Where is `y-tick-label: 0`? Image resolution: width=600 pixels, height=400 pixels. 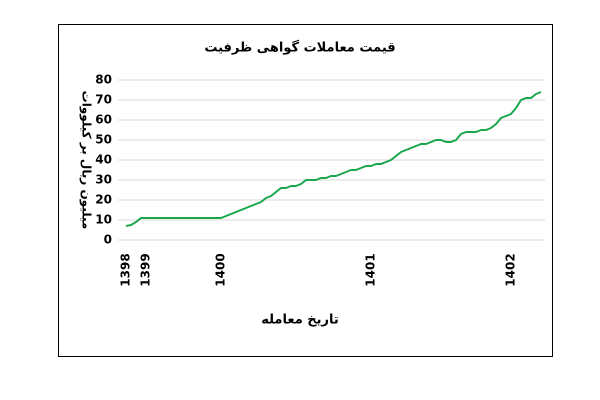
y-tick-label: 0 is located at coordinates (108, 240).